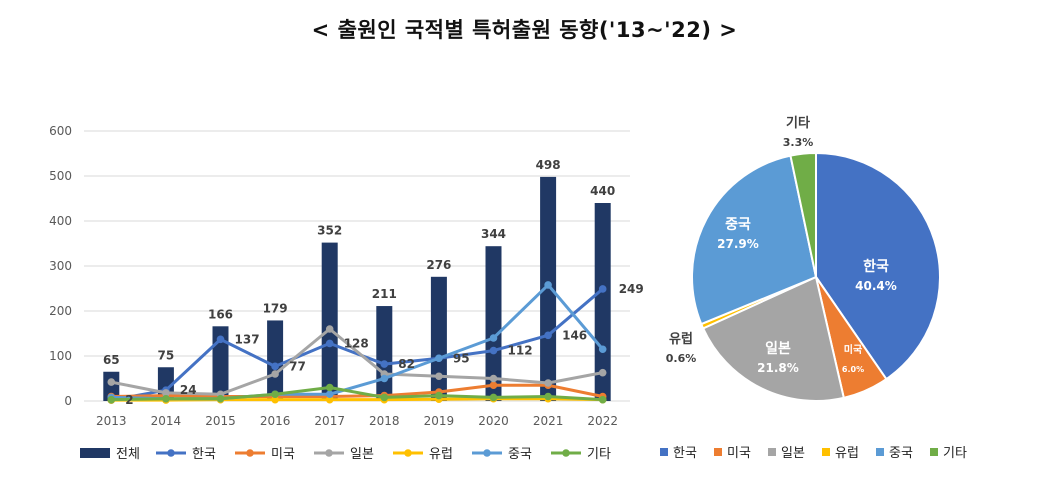 This screenshot has height=500, width=1049. I want to click on pie-slice-중국, so click(754, 240).